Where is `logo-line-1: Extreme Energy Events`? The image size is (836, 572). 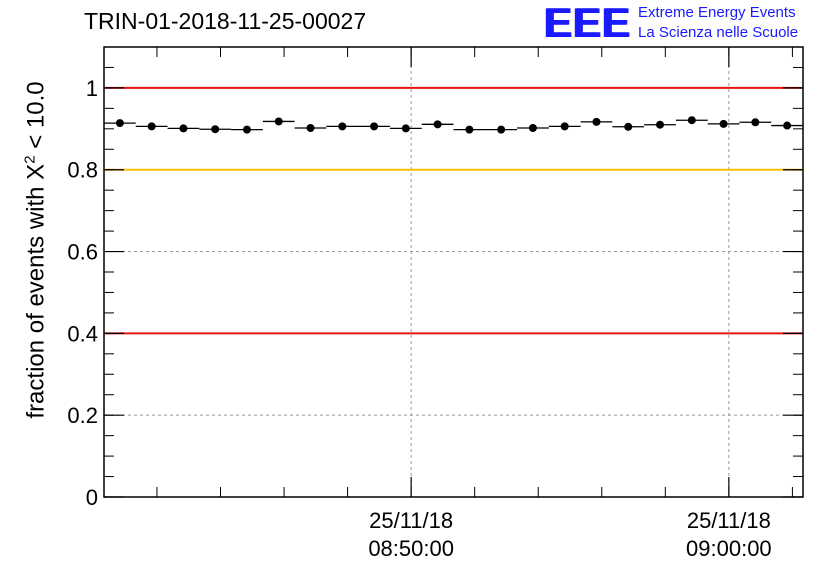 logo-line-1: Extreme Energy Events is located at coordinates (717, 12).